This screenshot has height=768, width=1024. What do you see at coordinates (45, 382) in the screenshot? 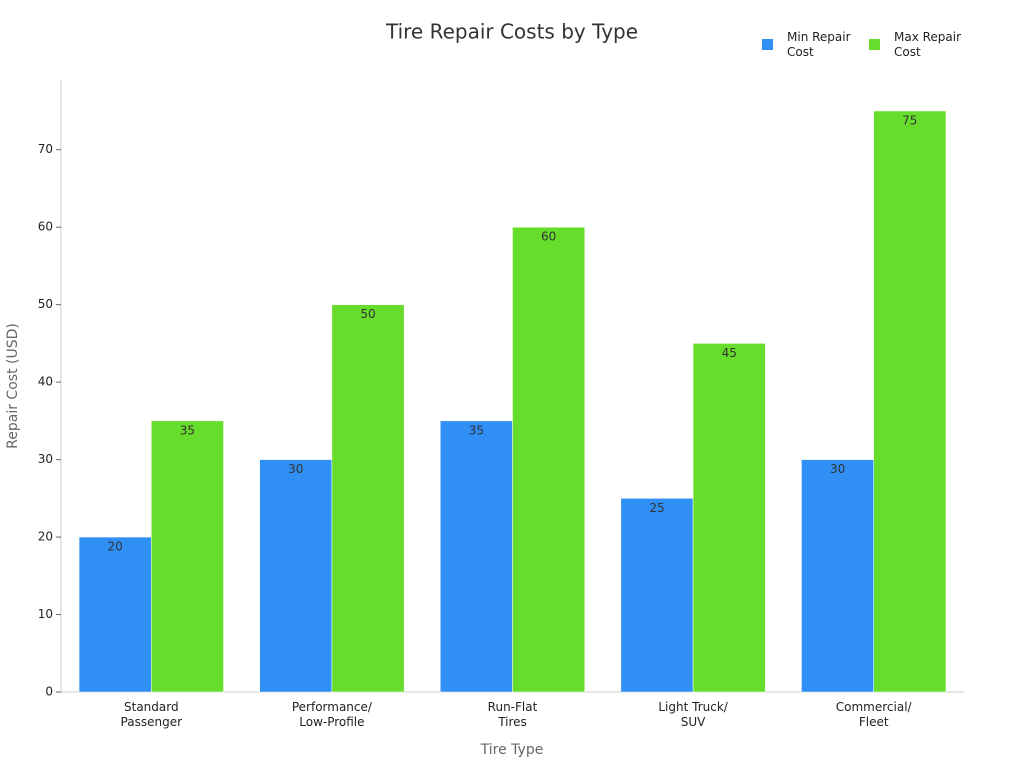
I see `y-tick-label: 40` at bounding box center [45, 382].